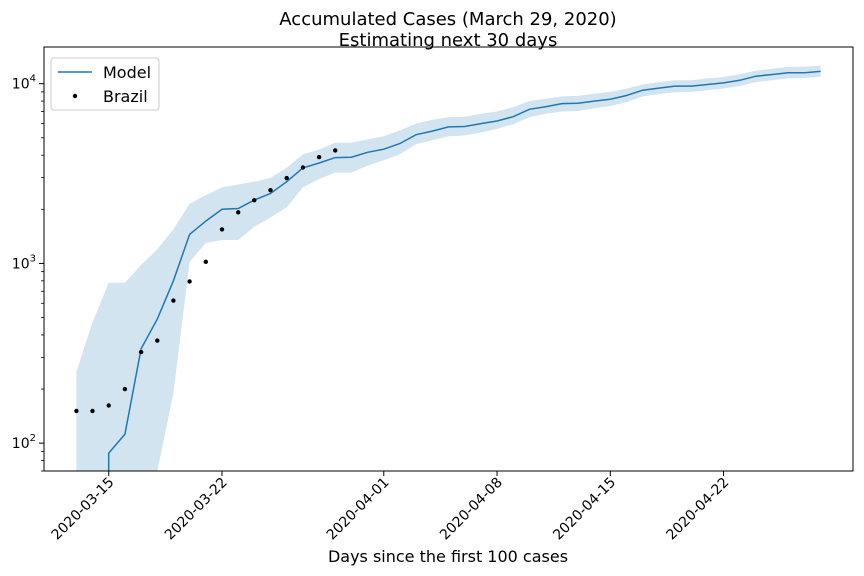 The width and height of the screenshot is (864, 576). I want to click on x-axis-label: Days since the first 100 cases, so click(448, 556).